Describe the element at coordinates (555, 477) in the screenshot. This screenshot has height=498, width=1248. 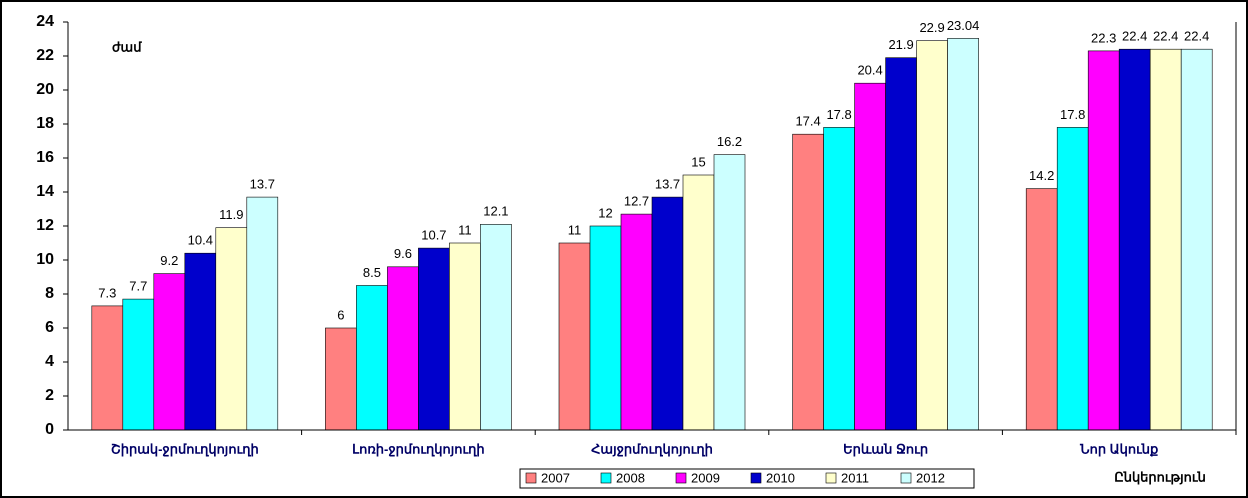
I see `legend-label: 2007` at that location.